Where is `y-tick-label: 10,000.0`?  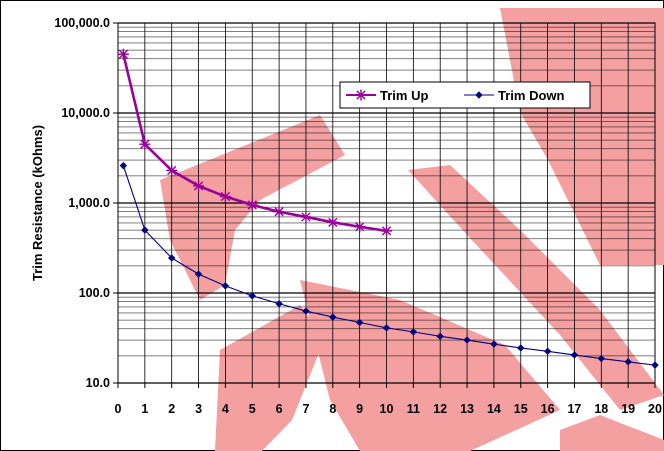
y-tick-label: 10,000.0 is located at coordinates (85, 113).